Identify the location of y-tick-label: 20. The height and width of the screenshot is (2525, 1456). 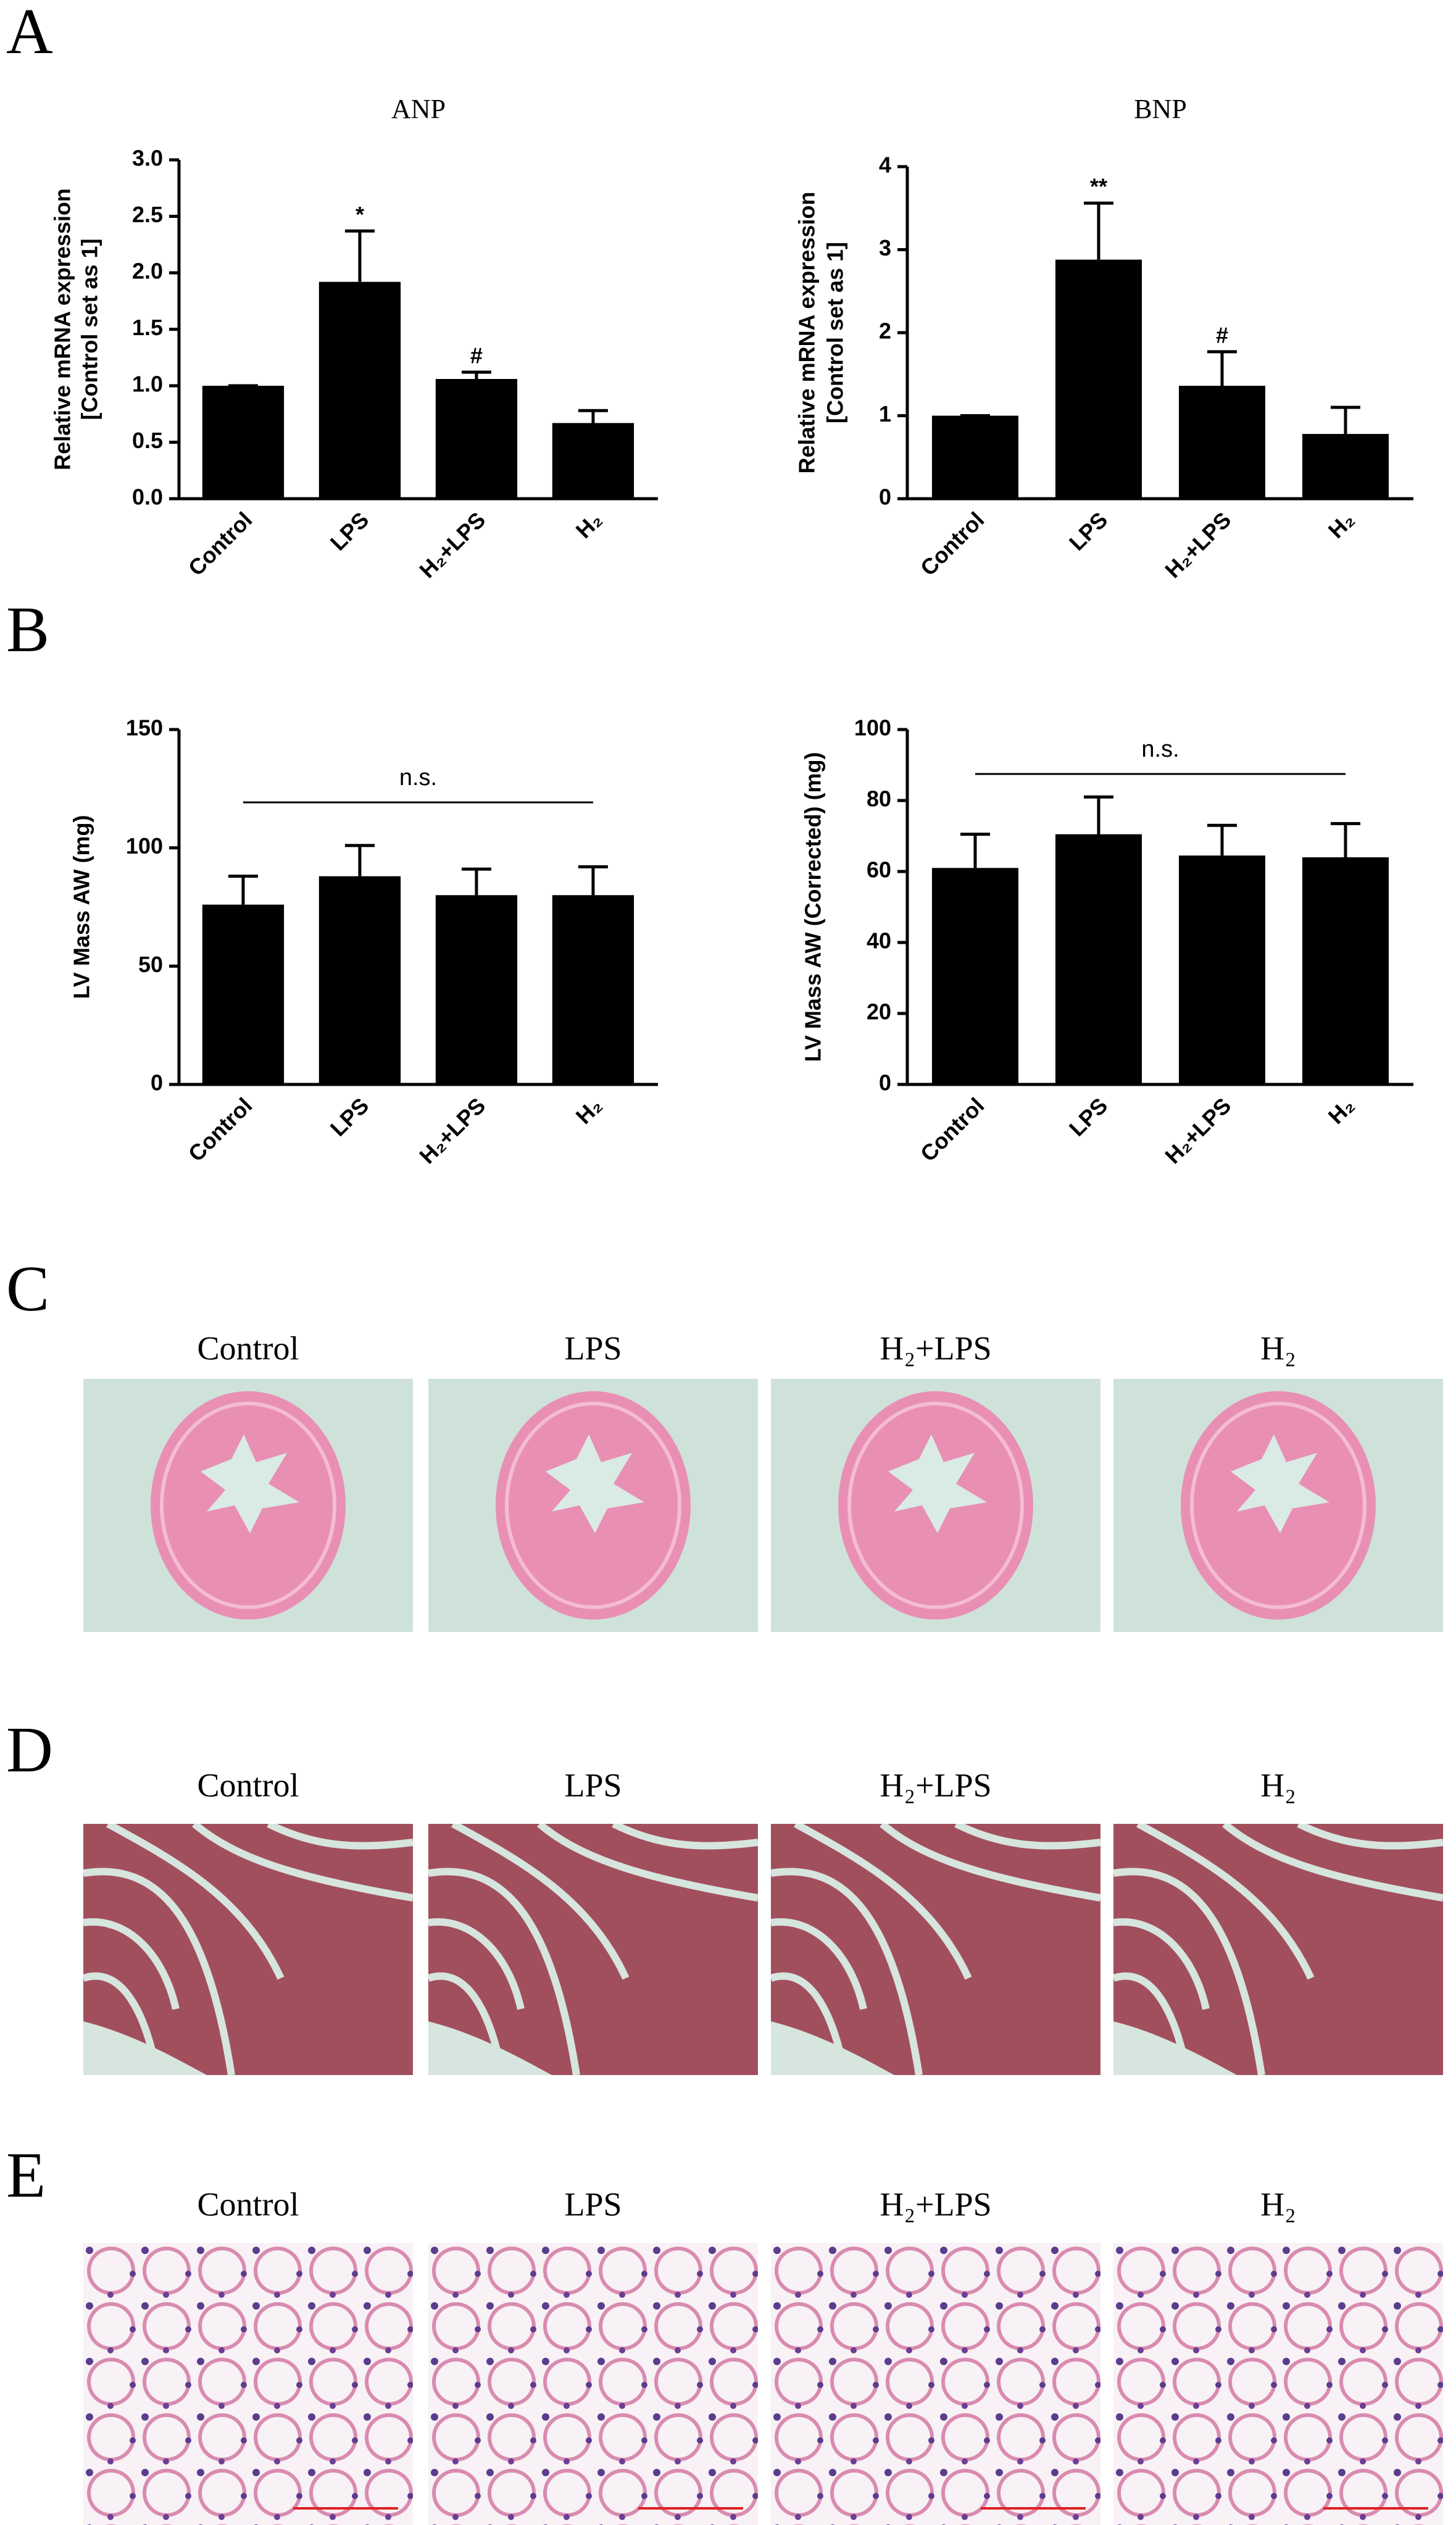
(879, 1012).